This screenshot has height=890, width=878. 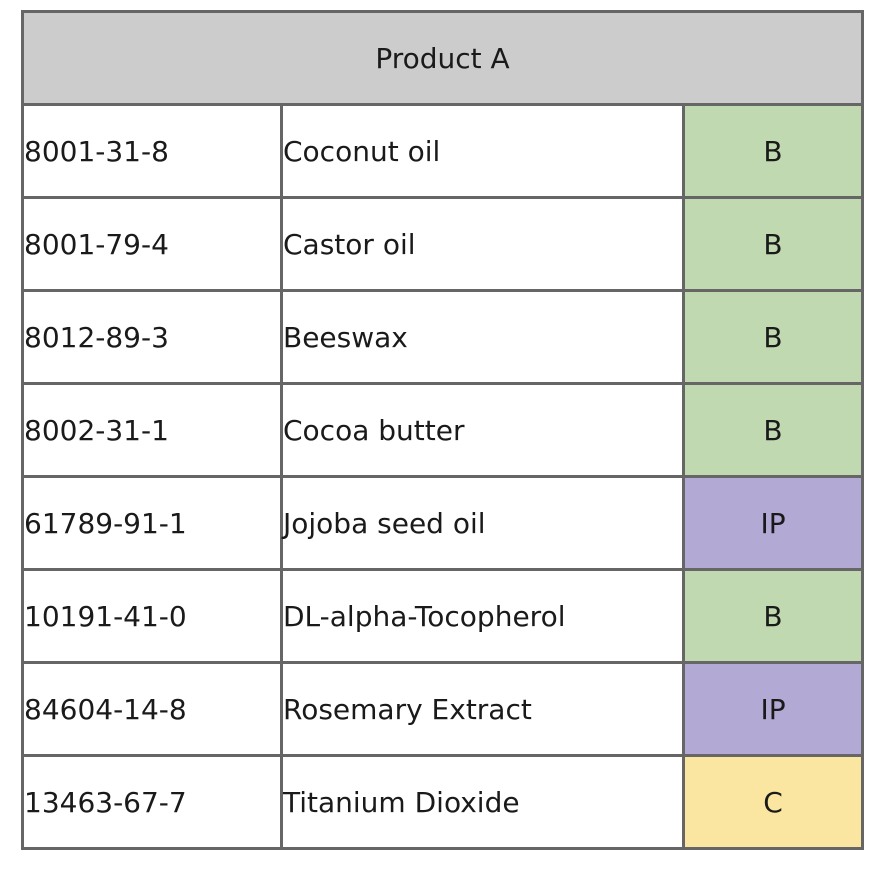 I want to click on table-row: 61789-91-1 Jojoba seed oil IP, so click(x=443, y=523).